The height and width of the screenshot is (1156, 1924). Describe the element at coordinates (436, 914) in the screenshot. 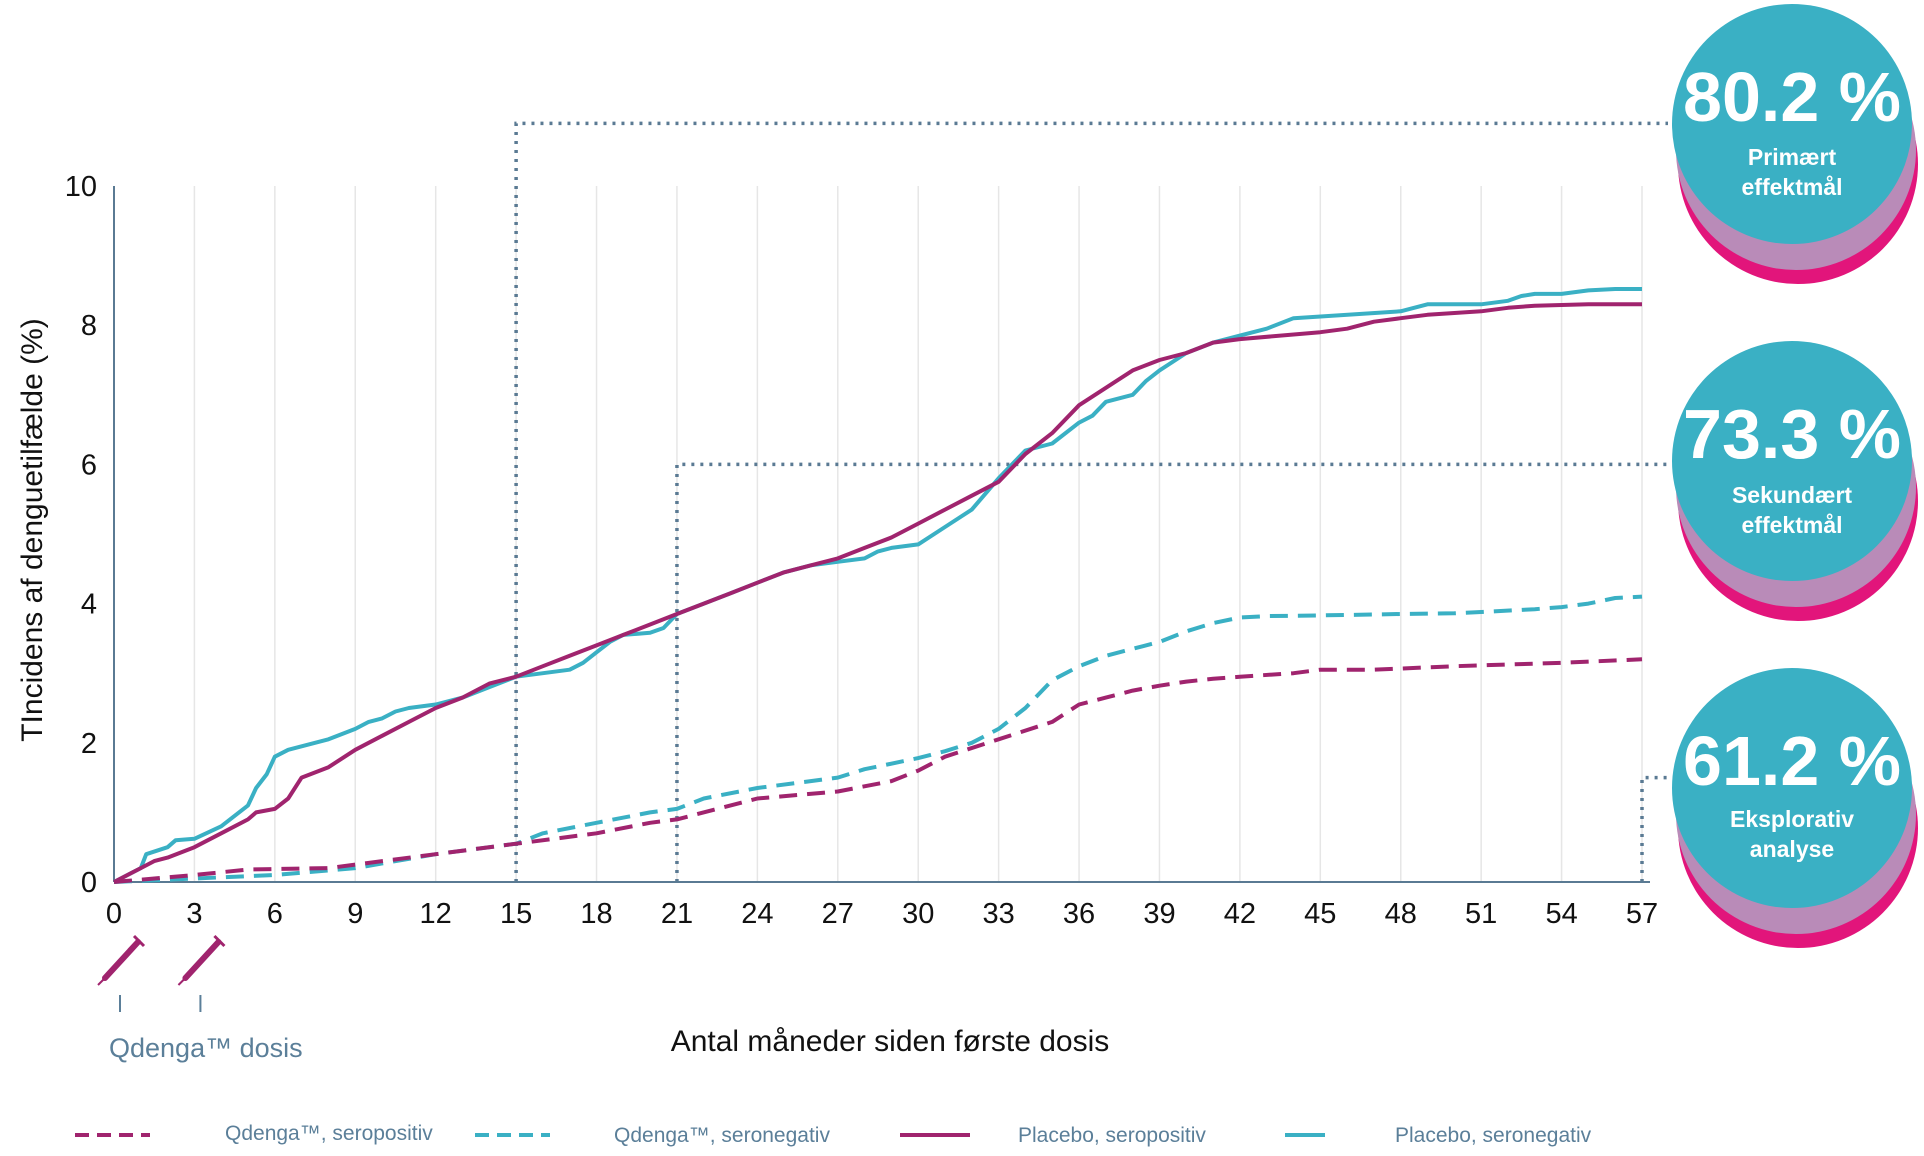

I see `x-tick-label: 12` at that location.